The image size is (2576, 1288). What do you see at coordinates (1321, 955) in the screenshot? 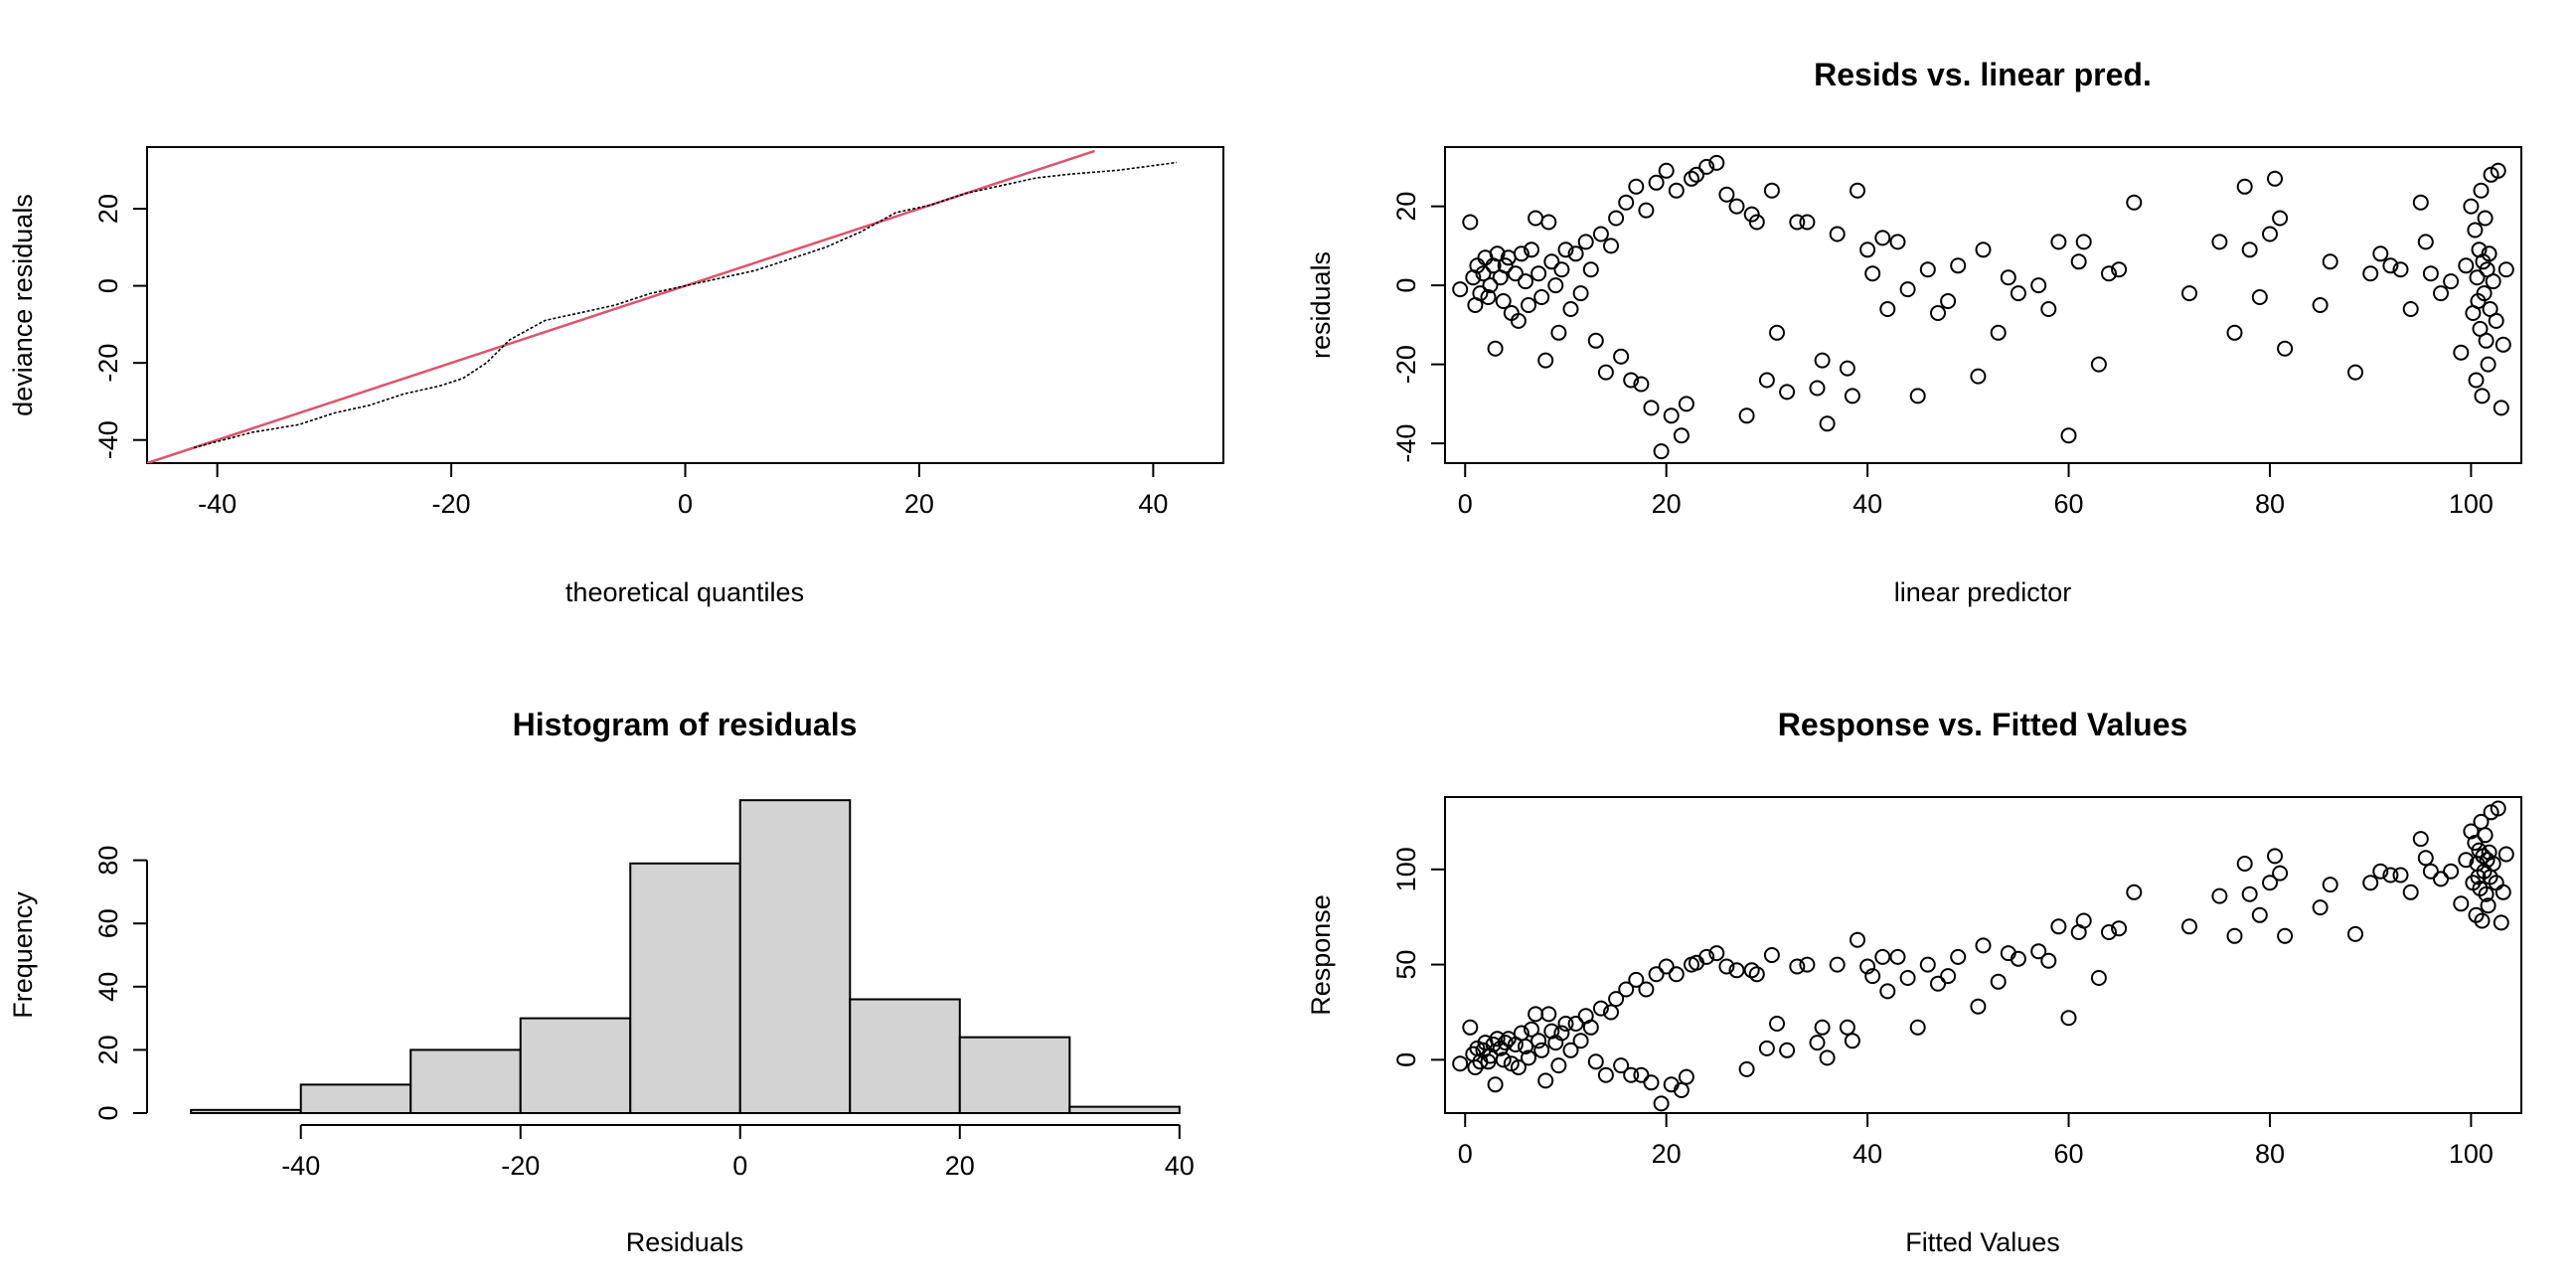
I see `response-vs-fitted-y-axis-label: Response` at bounding box center [1321, 955].